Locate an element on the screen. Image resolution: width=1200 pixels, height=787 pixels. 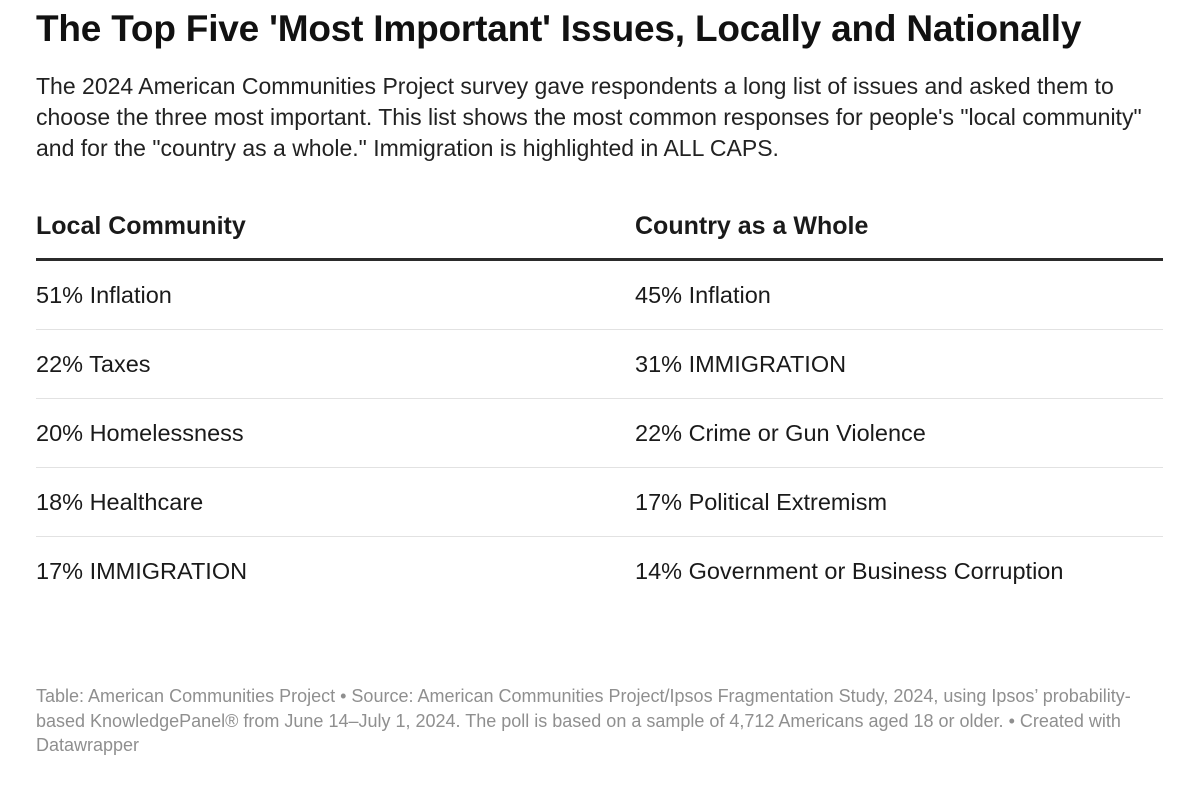
table-cell-country: 31% IMMIGRATION is located at coordinates (899, 364).